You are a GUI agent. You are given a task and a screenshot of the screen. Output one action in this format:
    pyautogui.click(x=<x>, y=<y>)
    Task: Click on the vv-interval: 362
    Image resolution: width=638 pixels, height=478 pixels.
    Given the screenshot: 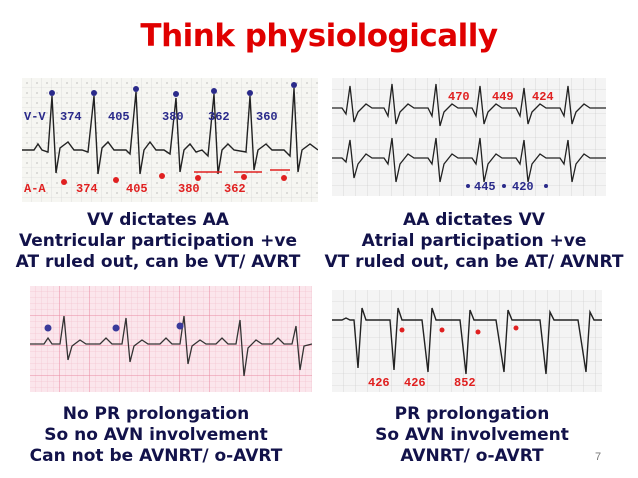 What is the action you would take?
    pyautogui.click(x=219, y=117)
    